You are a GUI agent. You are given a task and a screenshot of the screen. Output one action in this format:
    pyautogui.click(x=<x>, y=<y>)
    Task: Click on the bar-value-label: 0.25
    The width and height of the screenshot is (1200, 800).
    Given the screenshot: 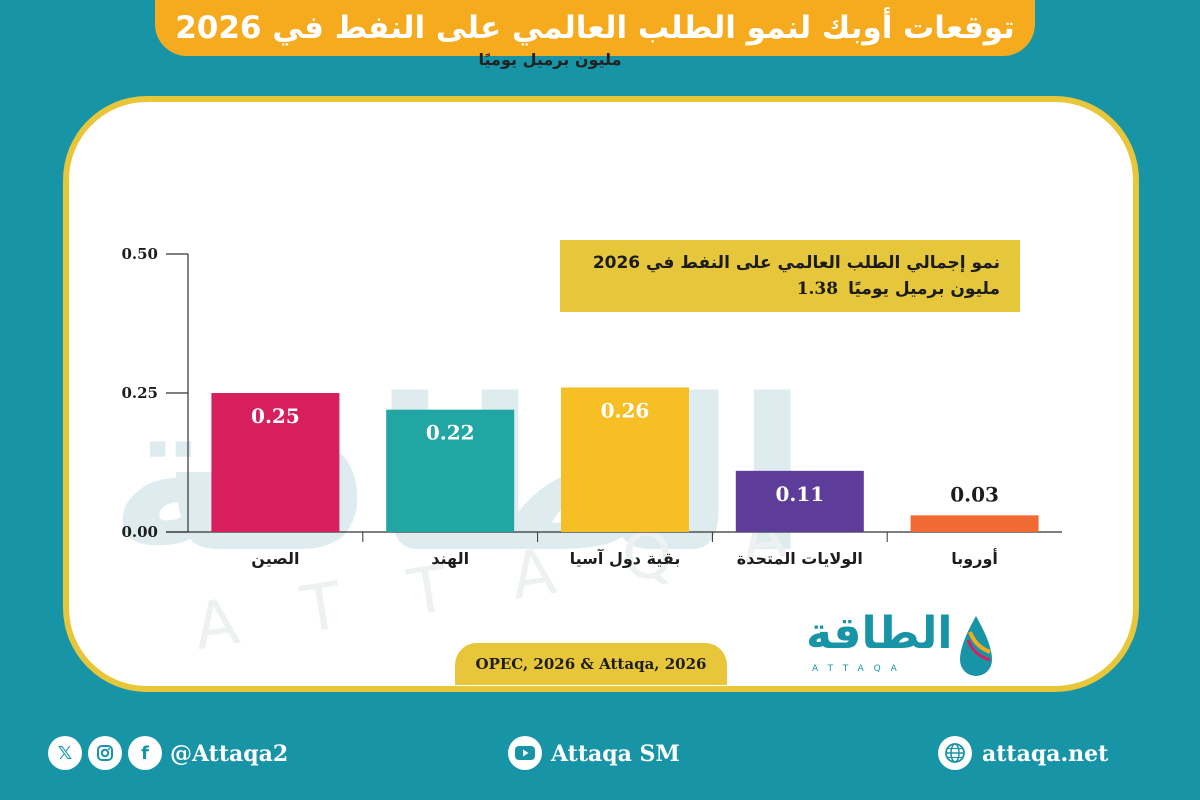 What is the action you would take?
    pyautogui.click(x=275, y=416)
    